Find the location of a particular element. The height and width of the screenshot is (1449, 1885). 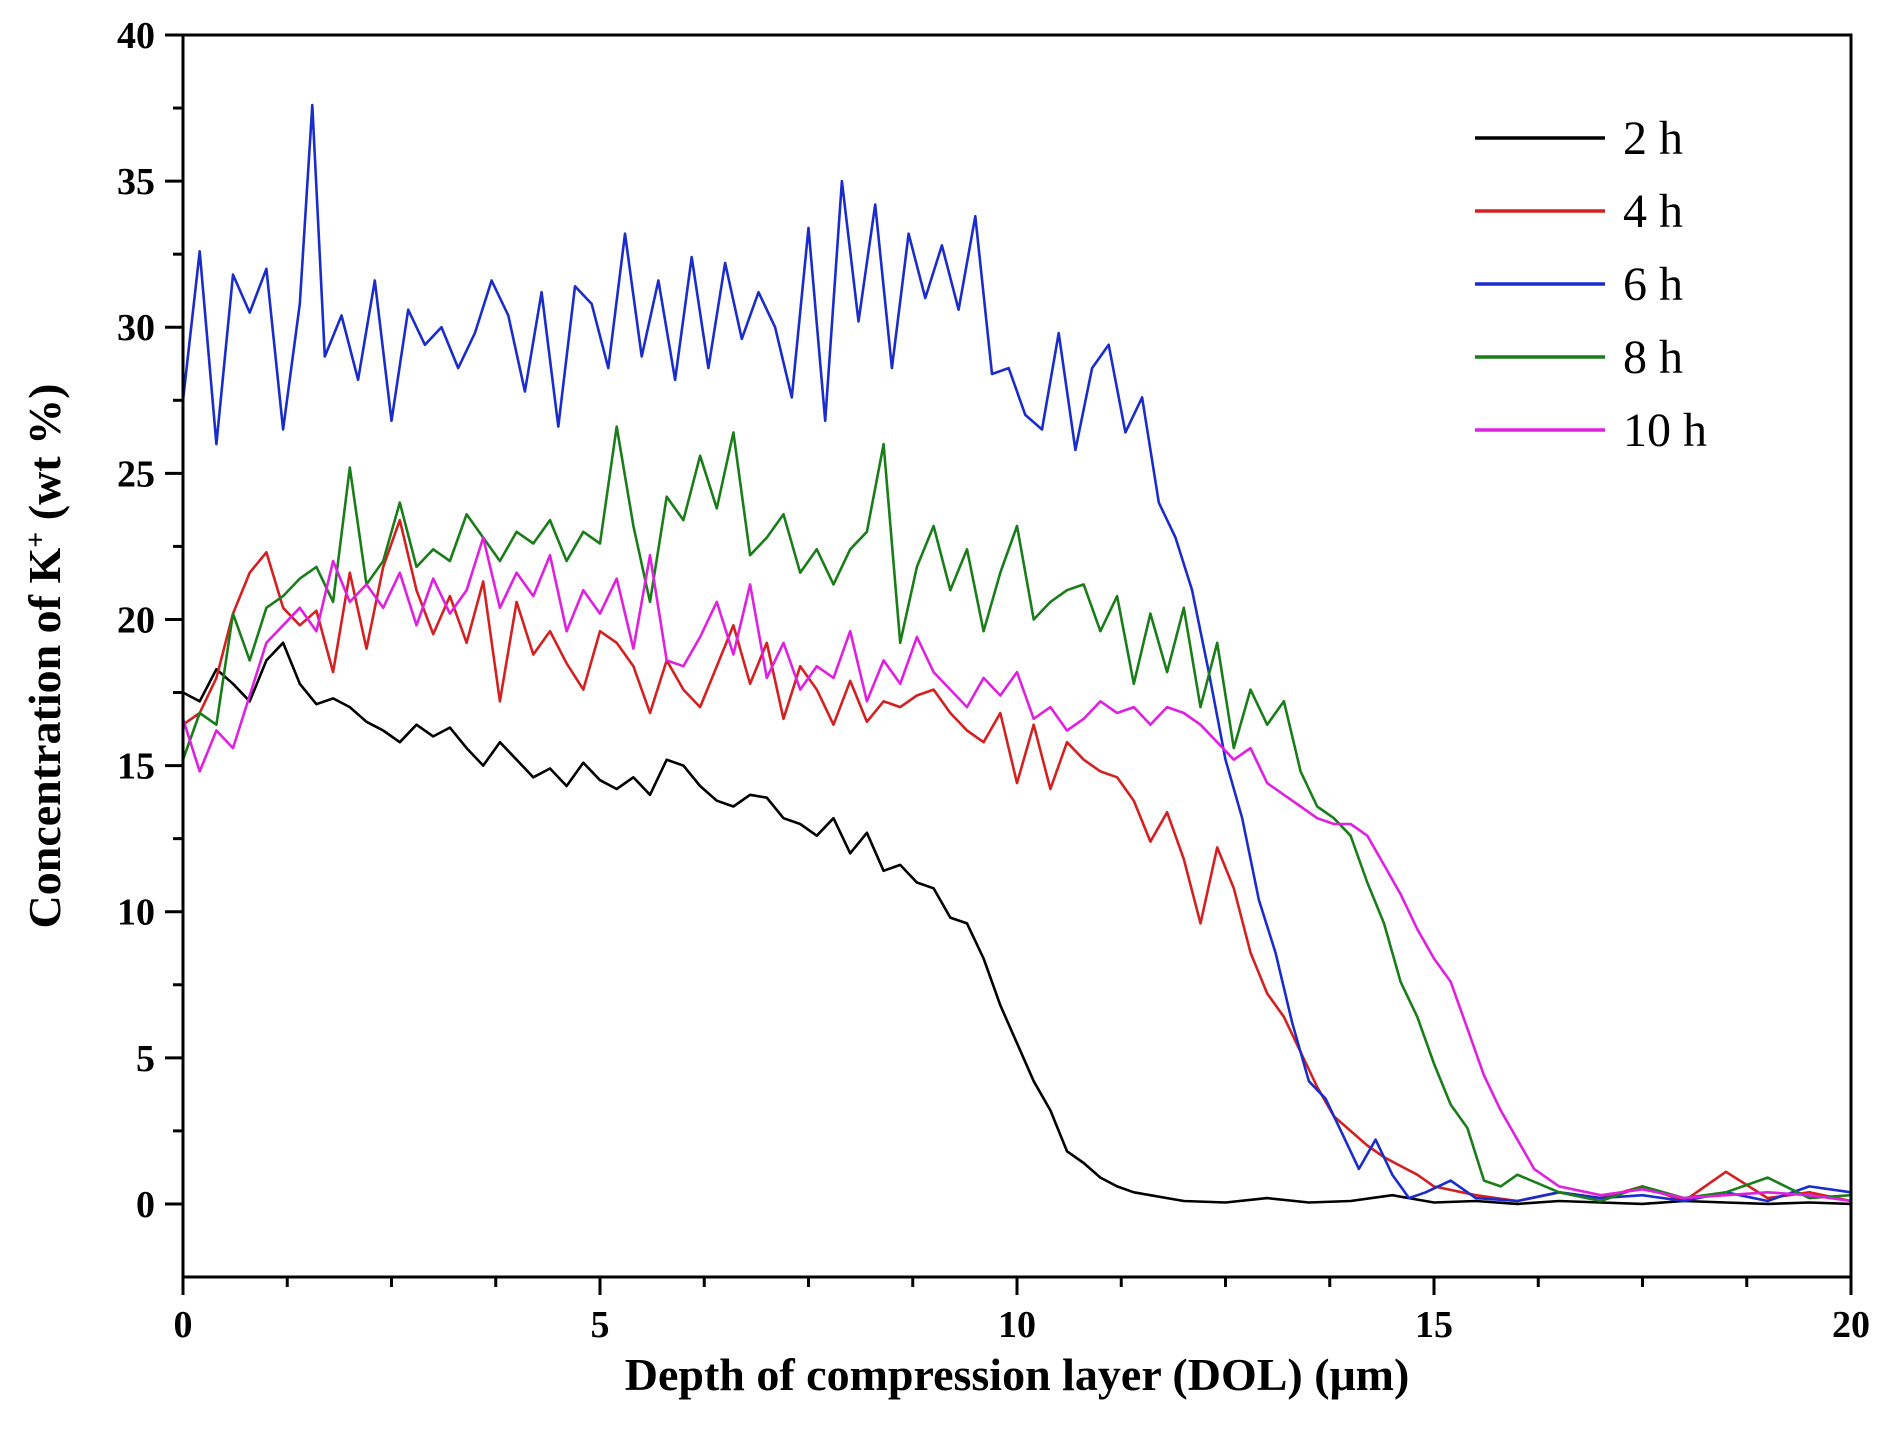

y-axis-title-superscript: + is located at coordinates (36, 540).